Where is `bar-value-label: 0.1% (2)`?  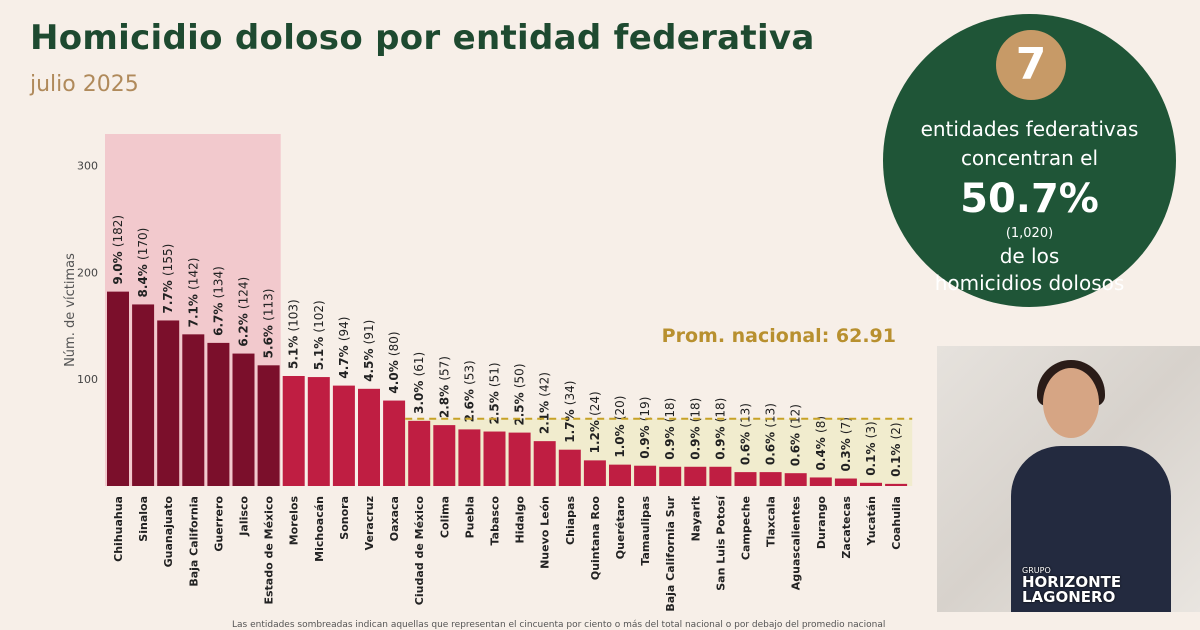
bar-value-label: 0.1% (2) is located at coordinates (896, 449).